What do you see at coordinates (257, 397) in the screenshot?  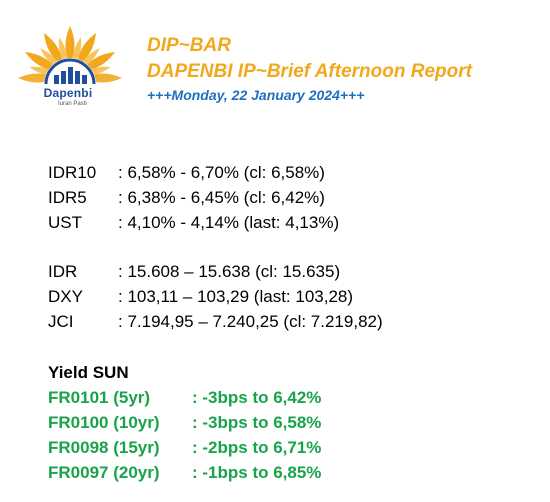 I see `sun-value: : -3bps to 6,42%` at bounding box center [257, 397].